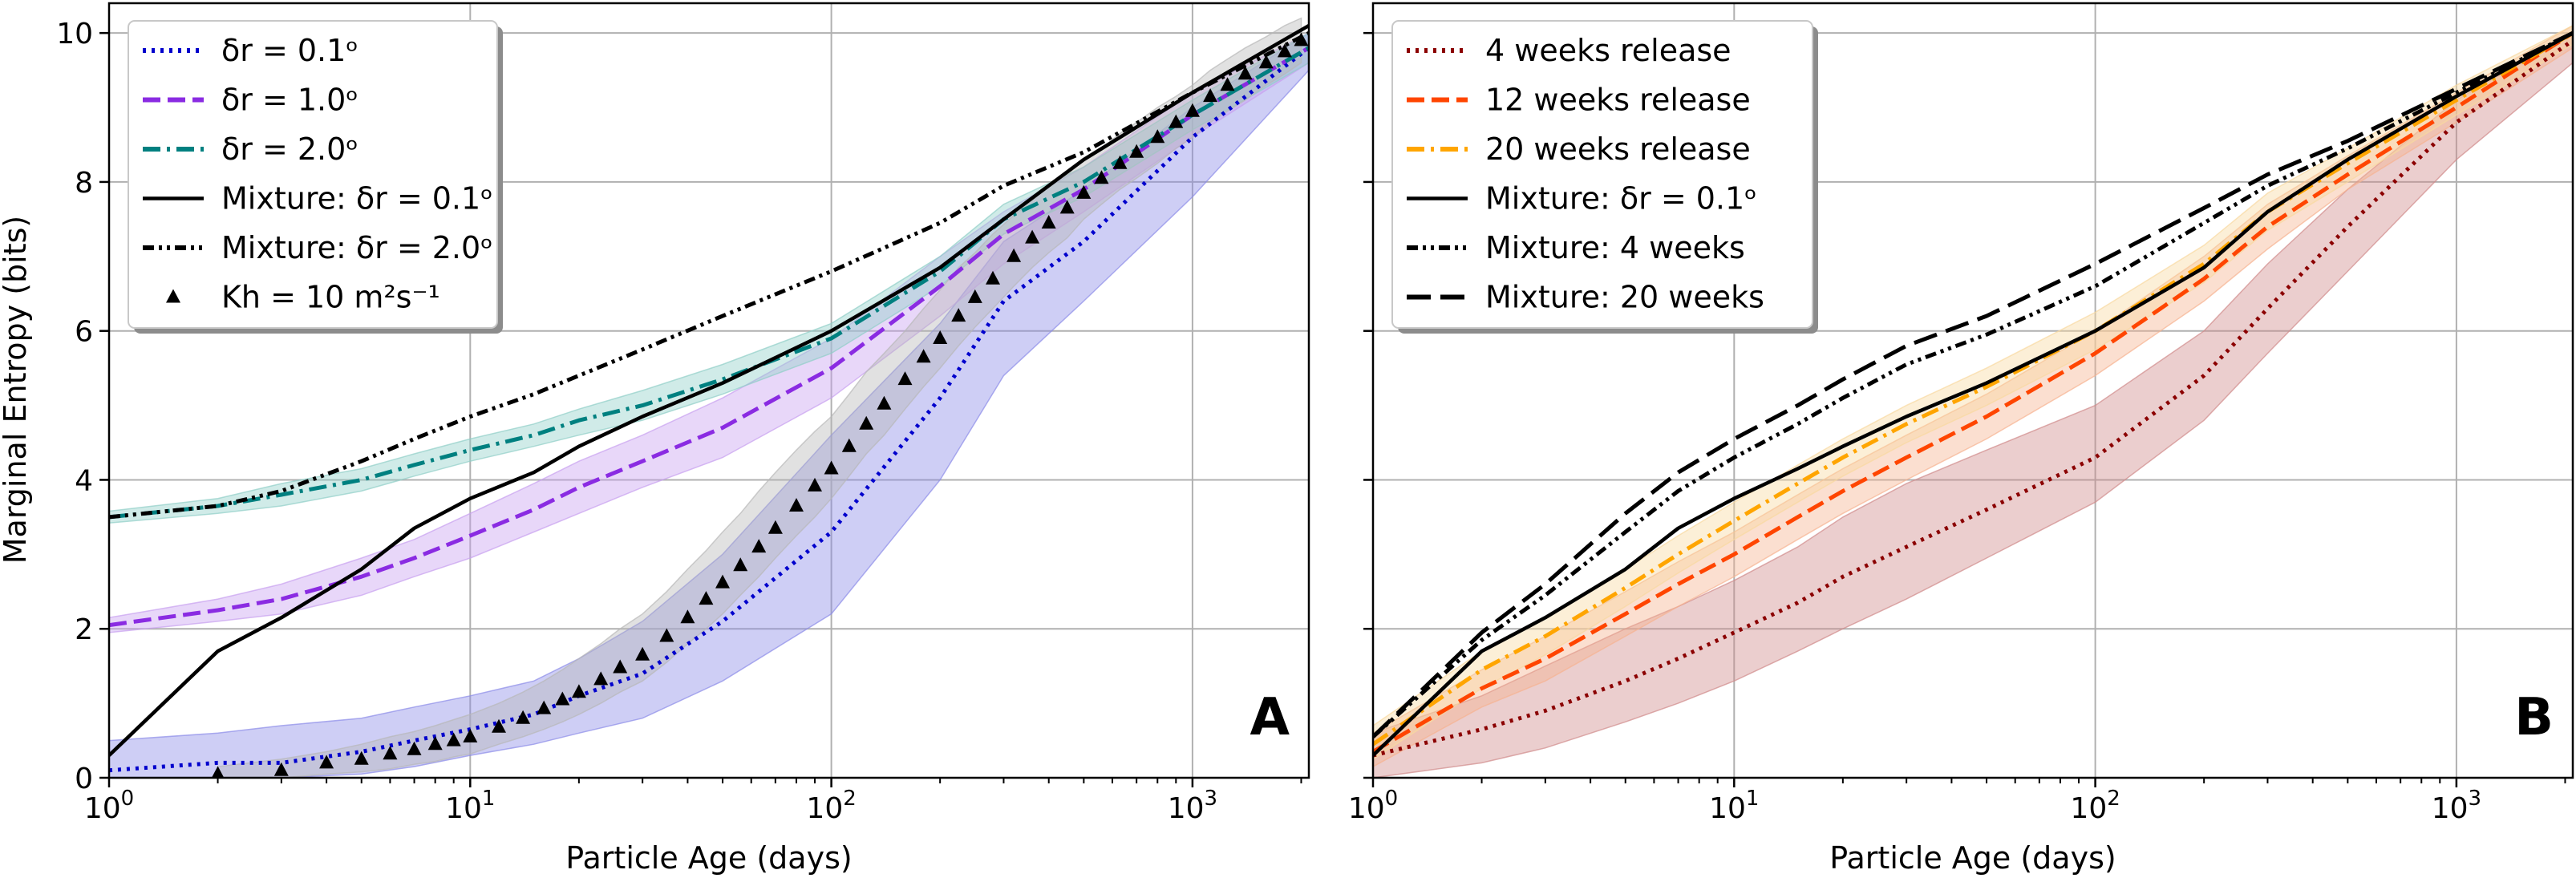  Describe the element at coordinates (289, 50) in the screenshot. I see `legend-label: δr = 0.1ᵒ` at that location.